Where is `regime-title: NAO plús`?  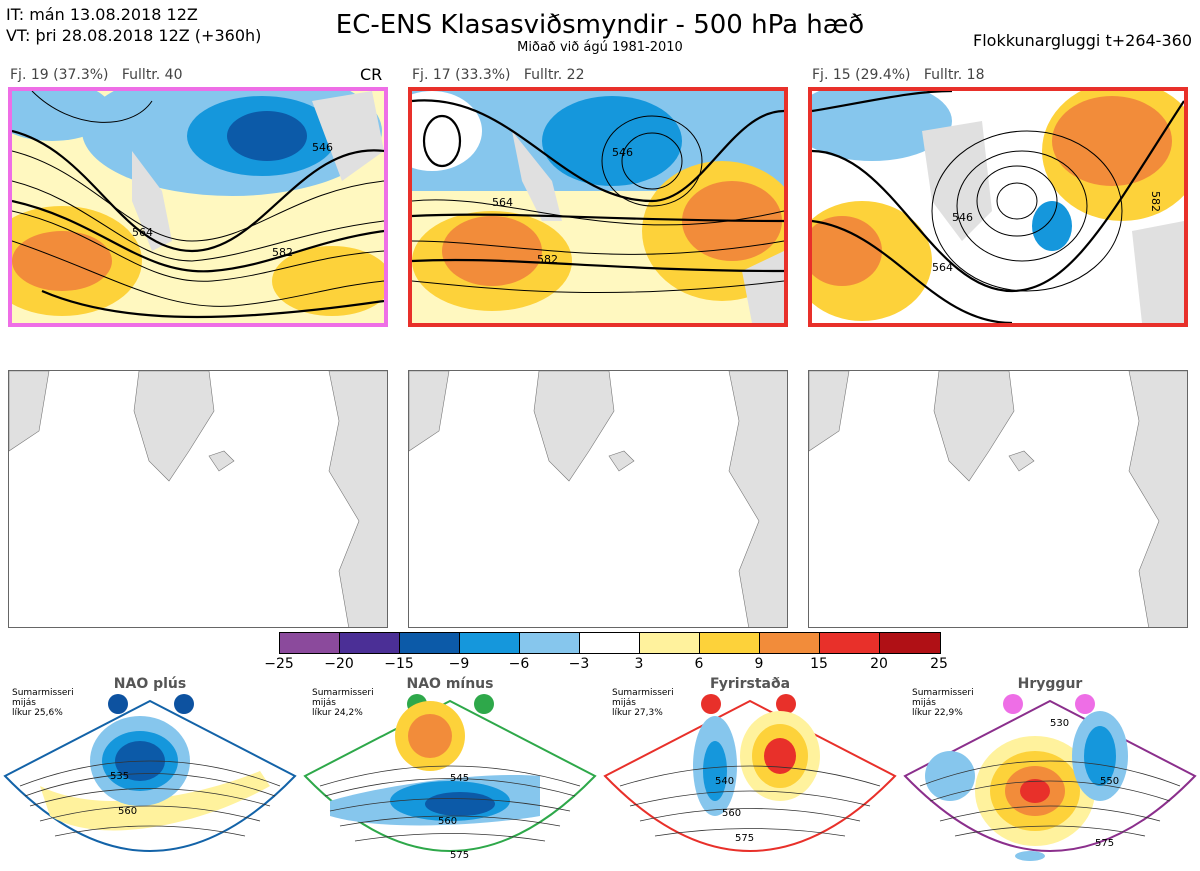
regime-title: NAO plús is located at coordinates (150, 684).